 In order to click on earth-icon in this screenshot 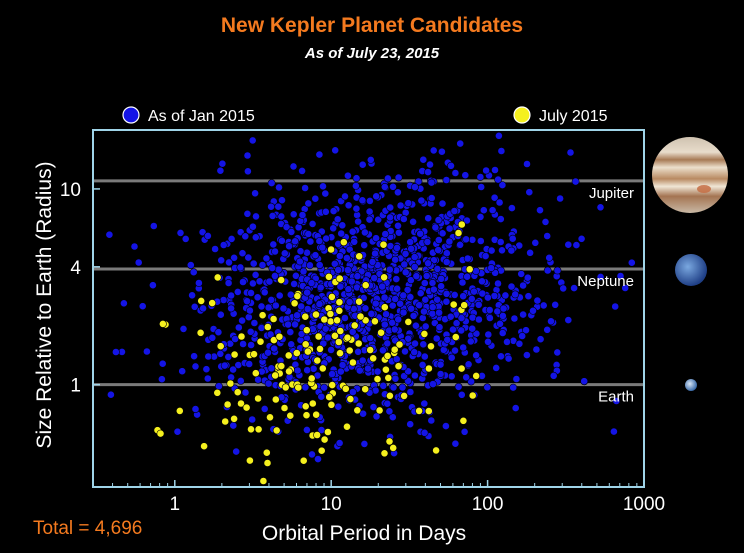, I will do `click(691, 385)`.